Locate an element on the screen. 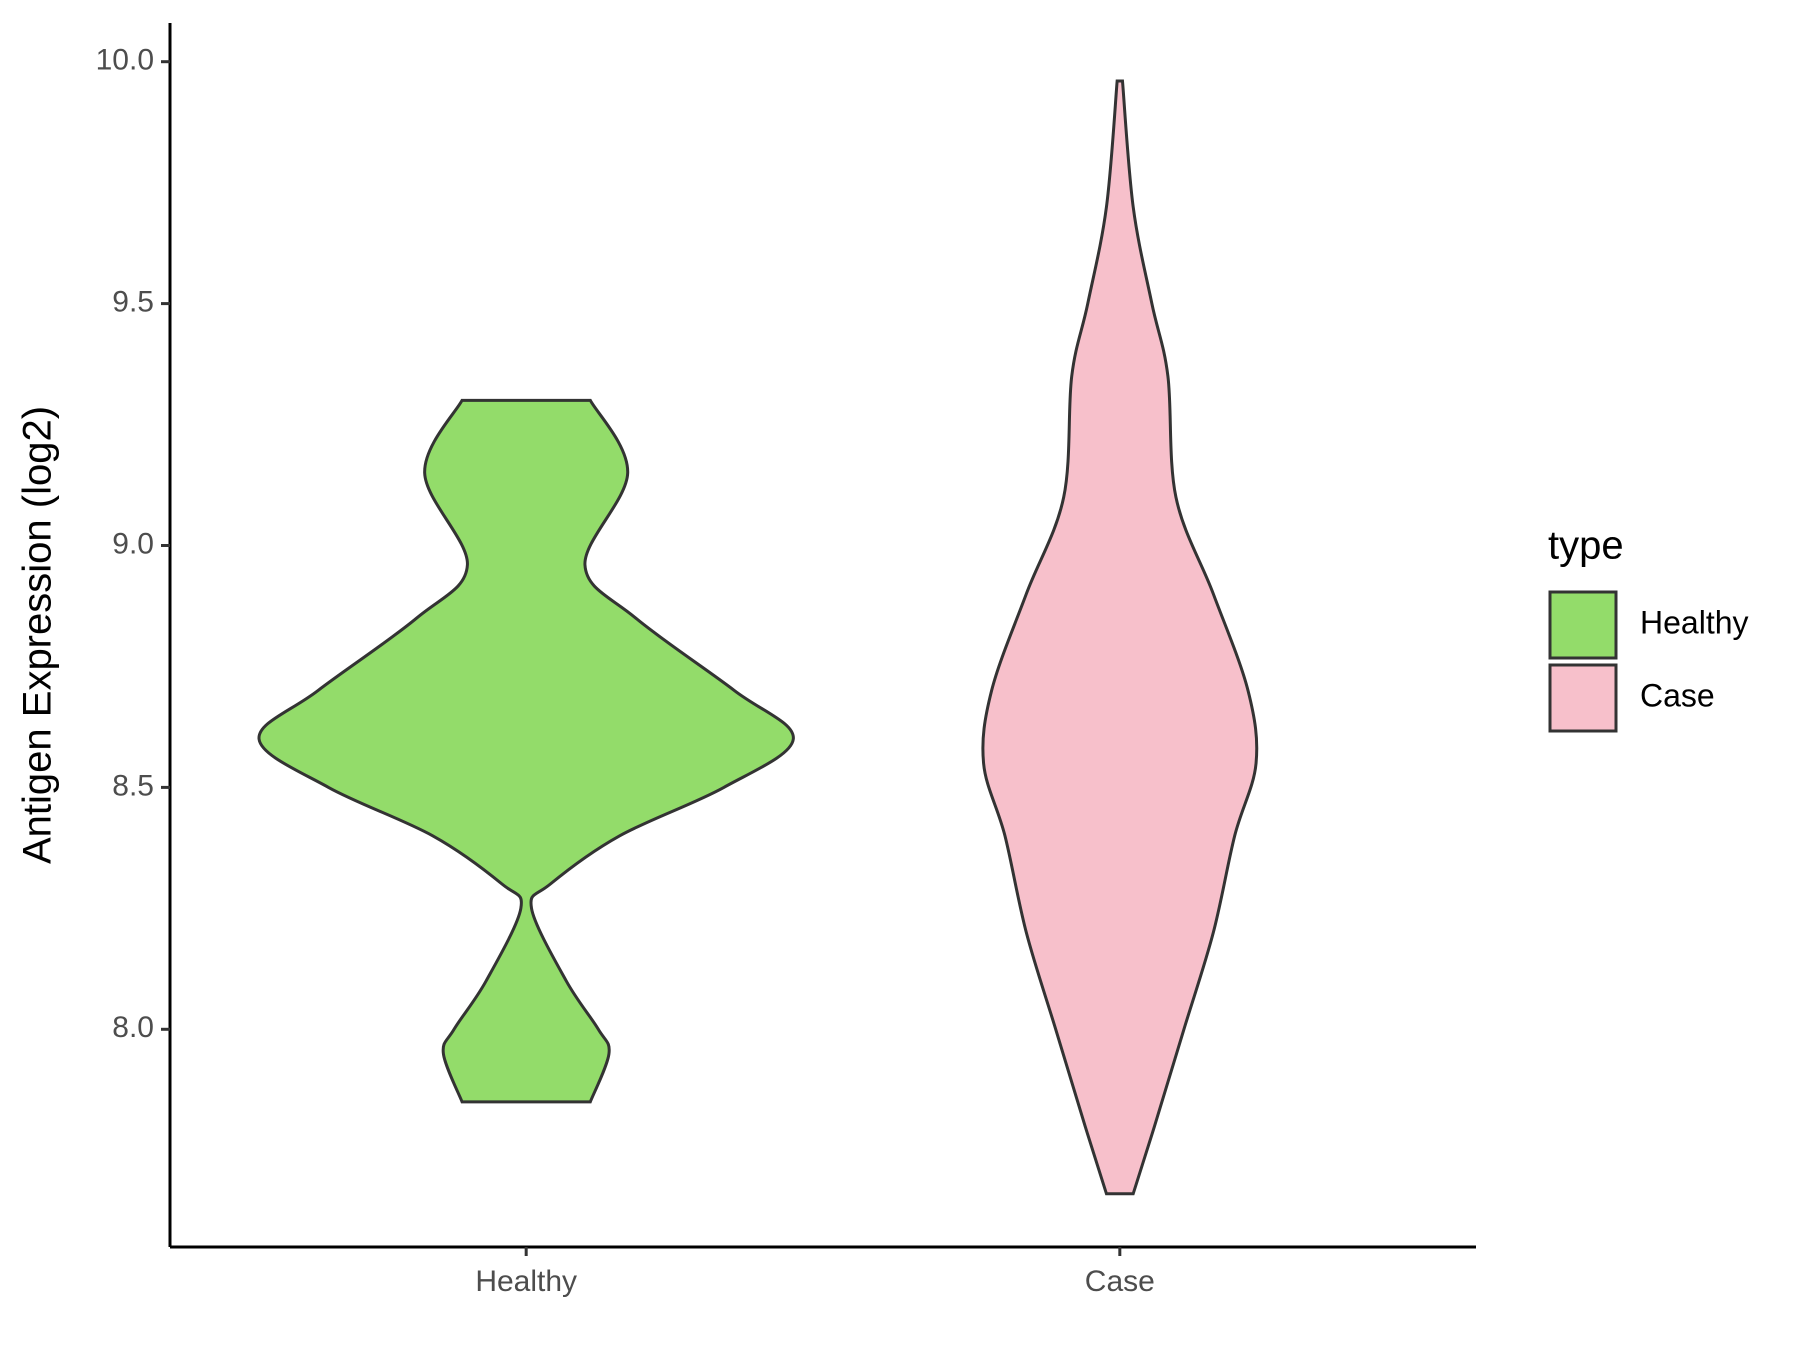 The image size is (1800, 1350). y-tick-label: 10.0 is located at coordinates (125, 60).